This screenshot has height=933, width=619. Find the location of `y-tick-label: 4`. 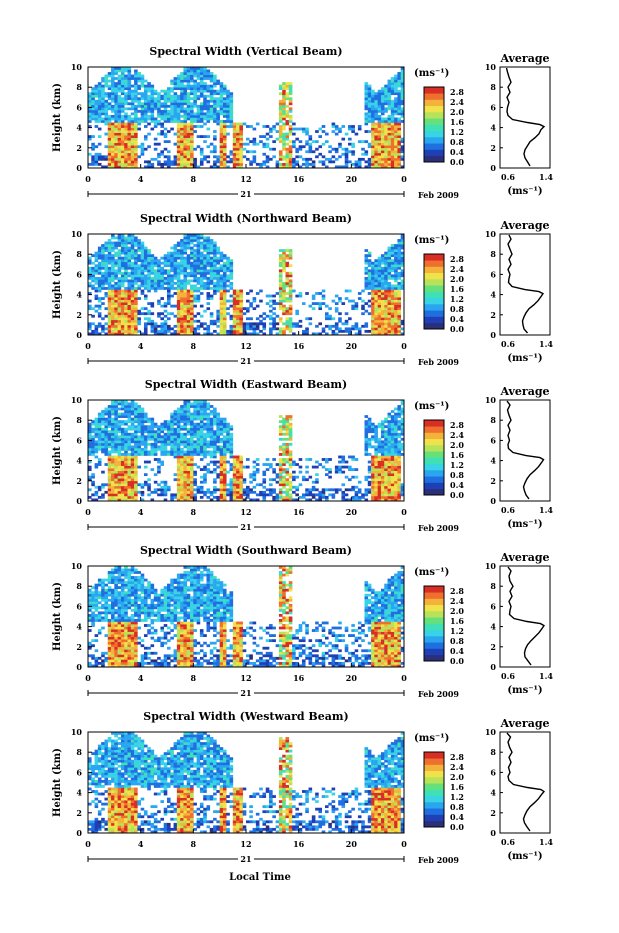

y-tick-label: 4 is located at coordinates (79, 128).